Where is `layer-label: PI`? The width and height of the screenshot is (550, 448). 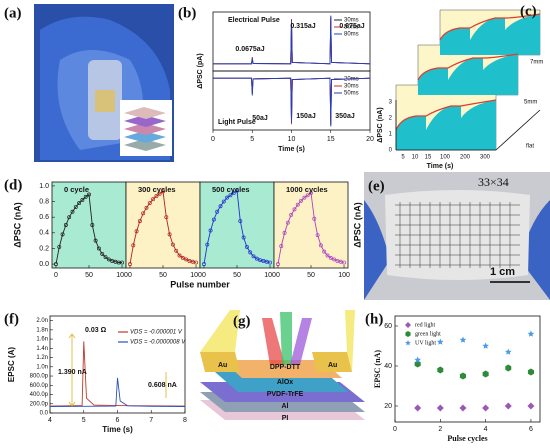
layer-label: PI is located at coordinates (285, 418).